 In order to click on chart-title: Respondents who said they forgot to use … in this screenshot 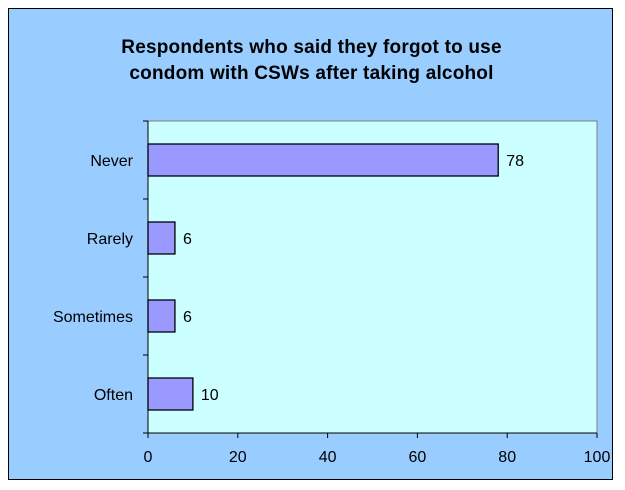, I will do `click(311, 61)`.